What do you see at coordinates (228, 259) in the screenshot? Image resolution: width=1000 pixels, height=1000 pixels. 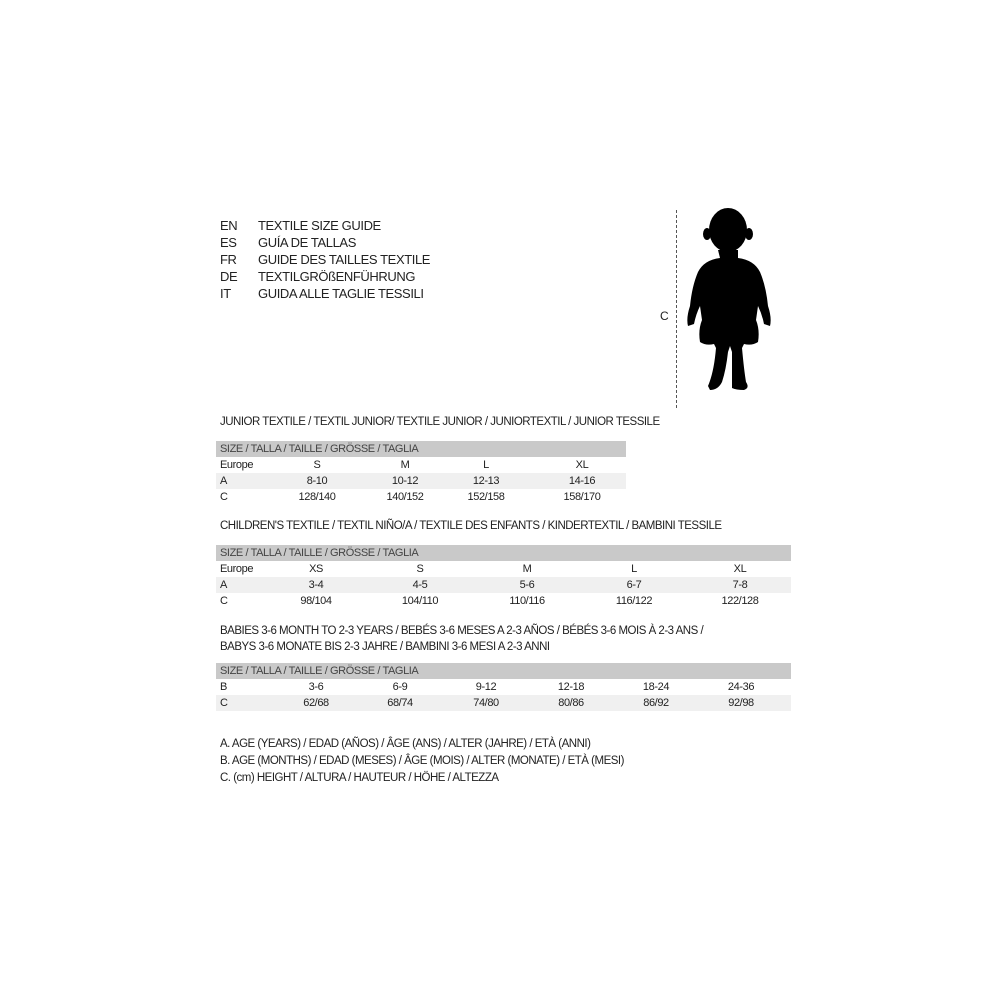 I see `lang-code: FR` at bounding box center [228, 259].